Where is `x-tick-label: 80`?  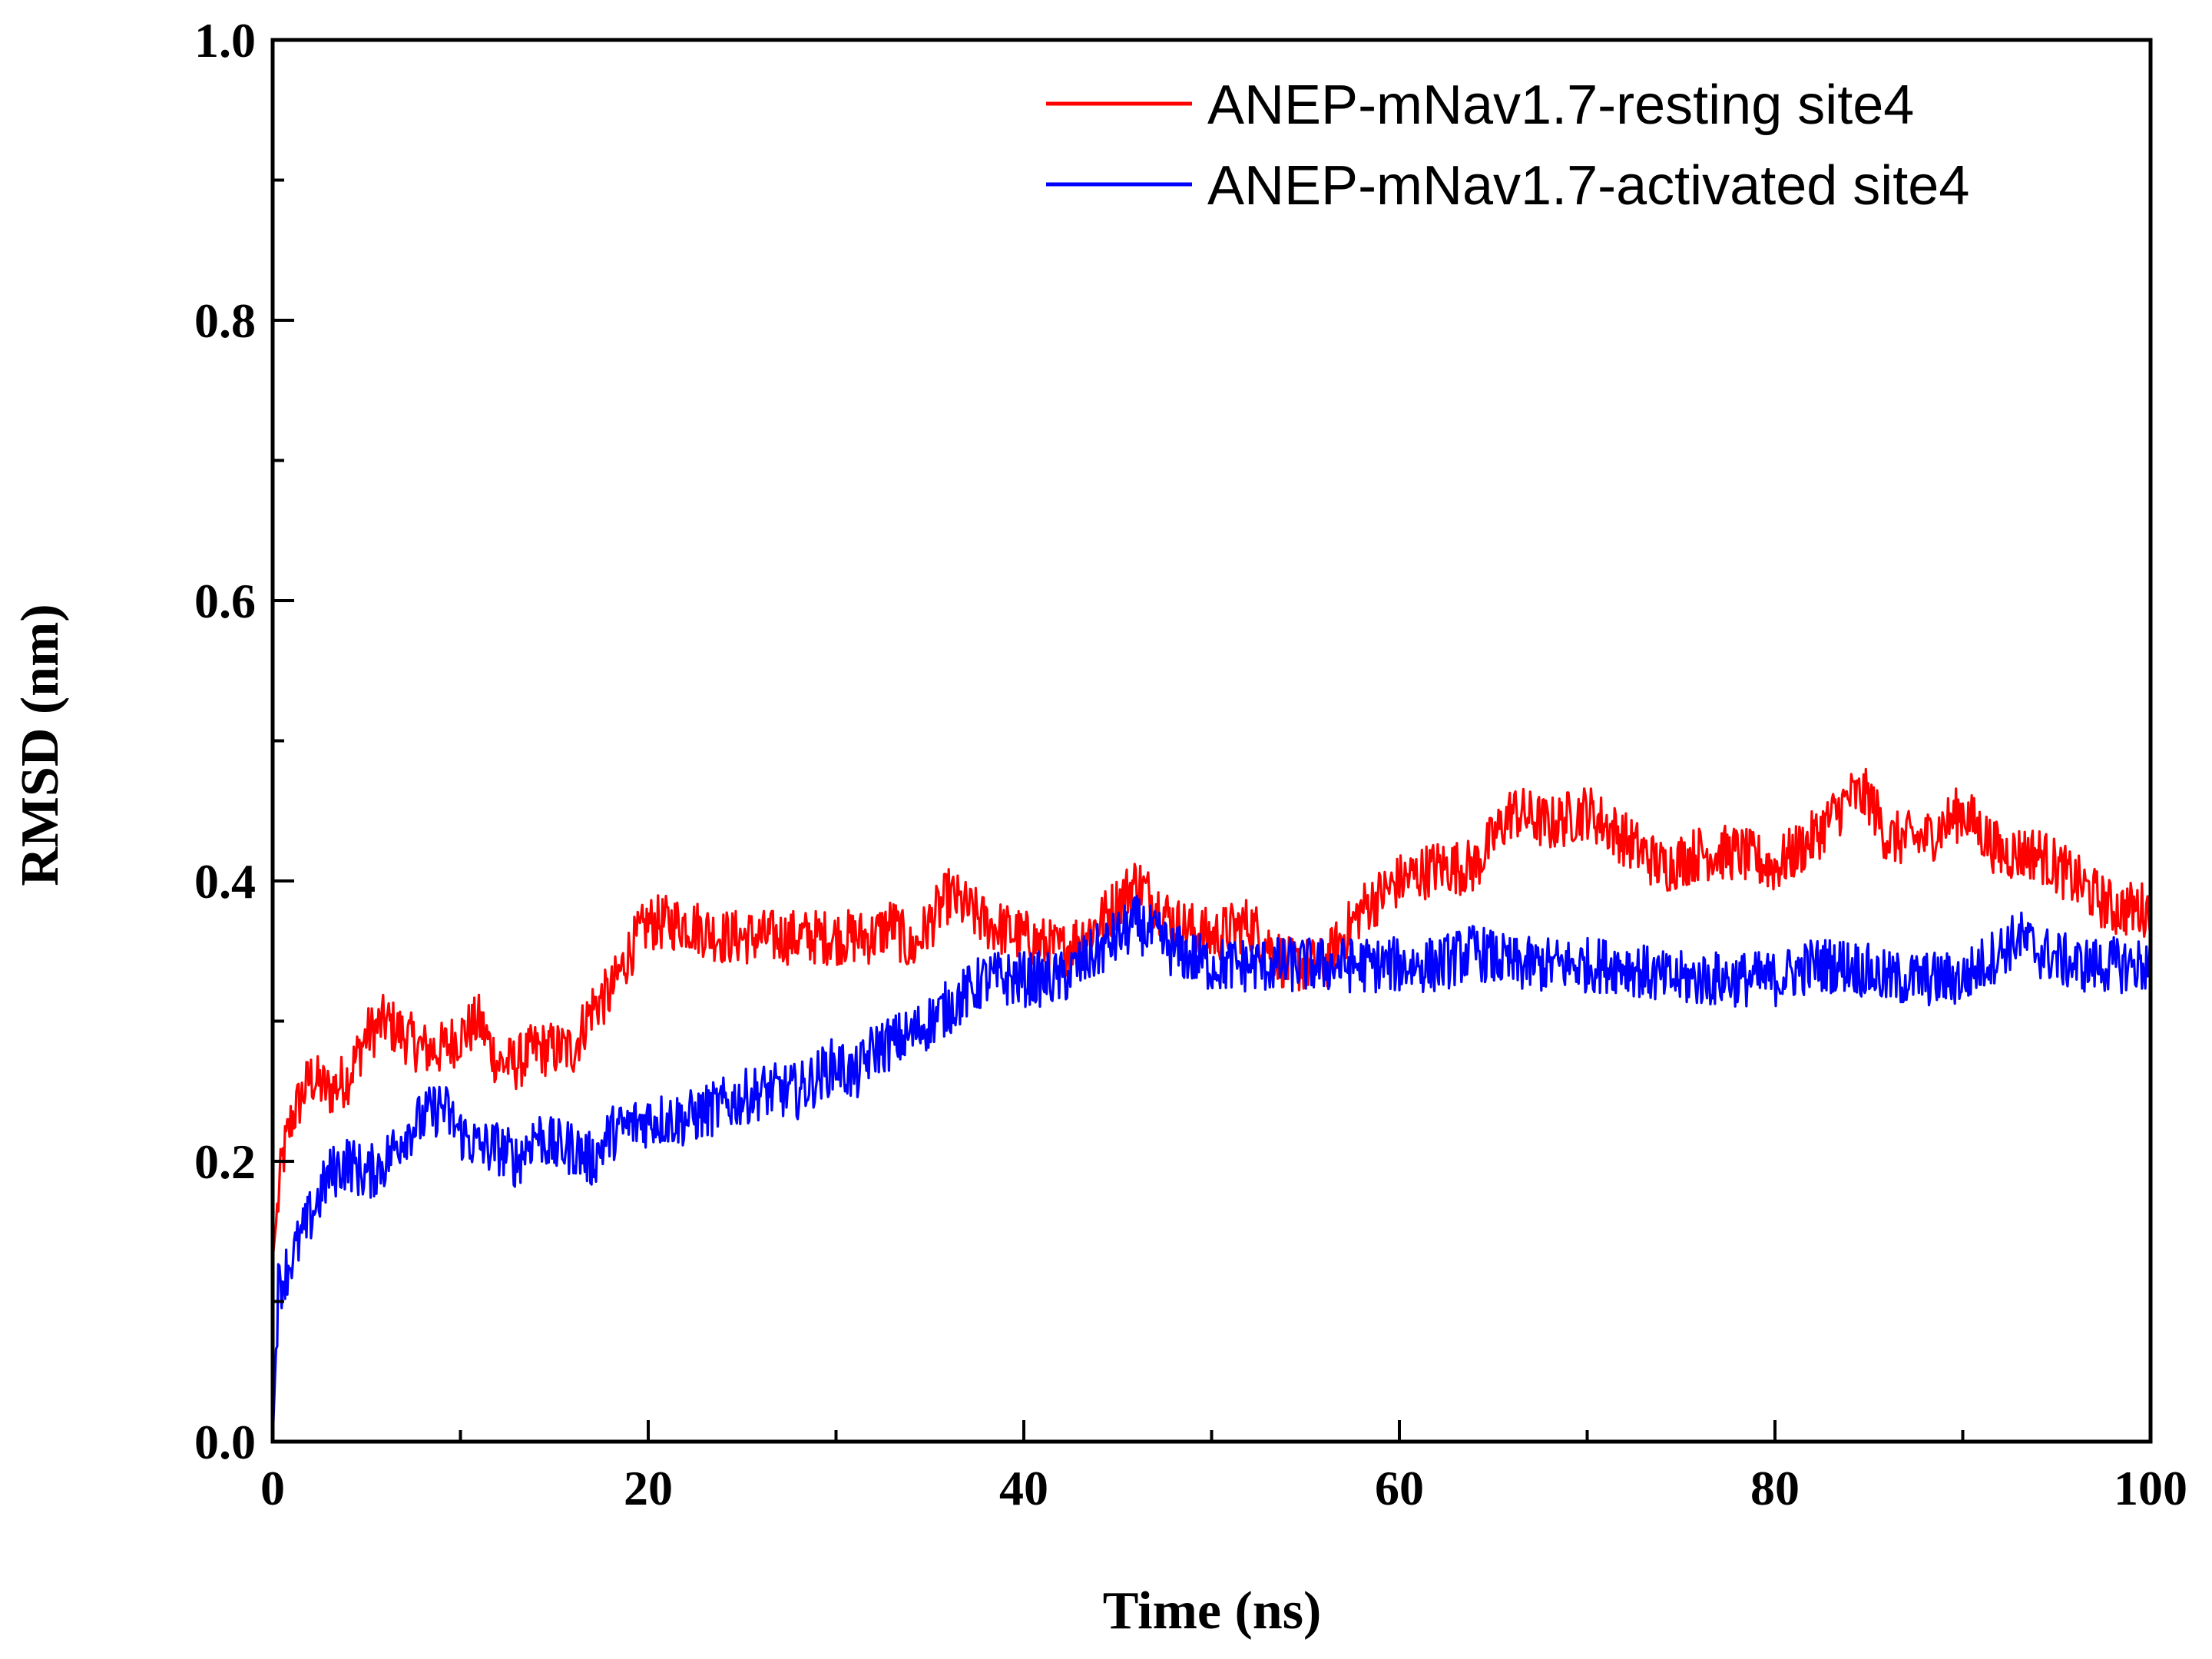 x-tick-label: 80 is located at coordinates (1775, 1488).